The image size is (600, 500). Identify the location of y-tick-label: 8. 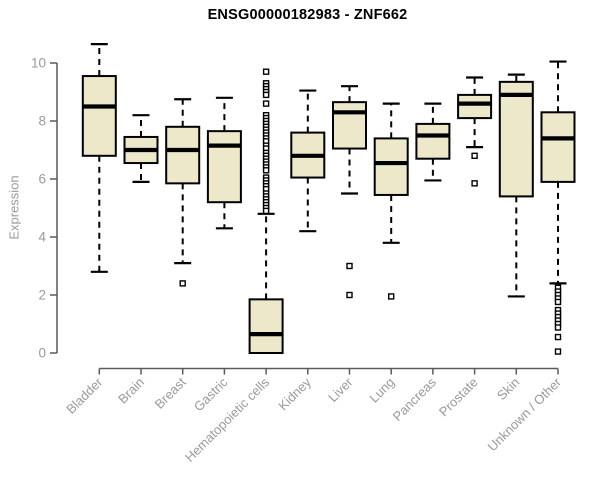
(42, 121).